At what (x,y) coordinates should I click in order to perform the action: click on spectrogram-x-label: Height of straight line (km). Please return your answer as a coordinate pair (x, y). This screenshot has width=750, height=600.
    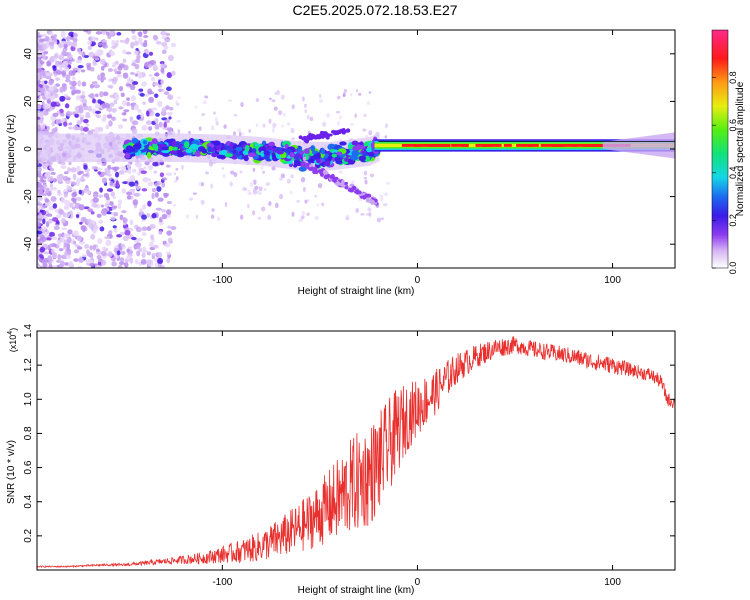
    Looking at the image, I should click on (356, 291).